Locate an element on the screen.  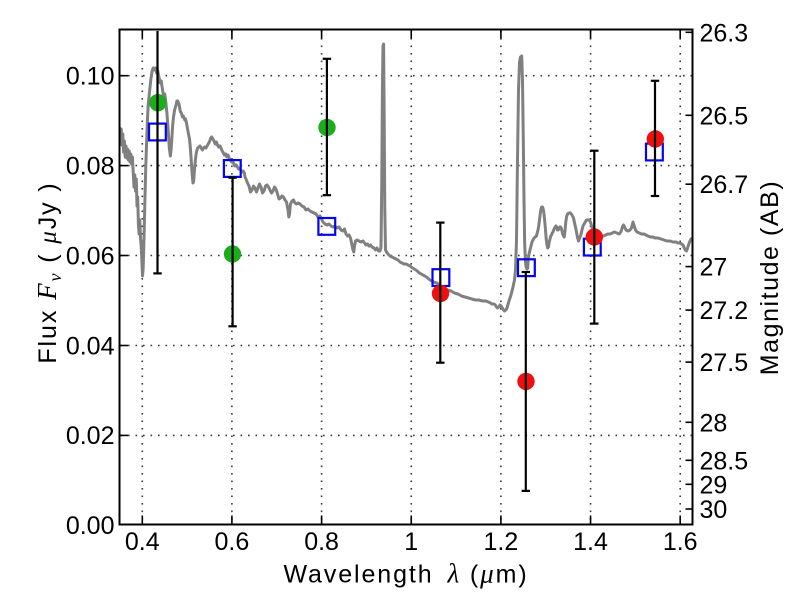
svg-text: 26.3 is located at coordinates (724, 33).